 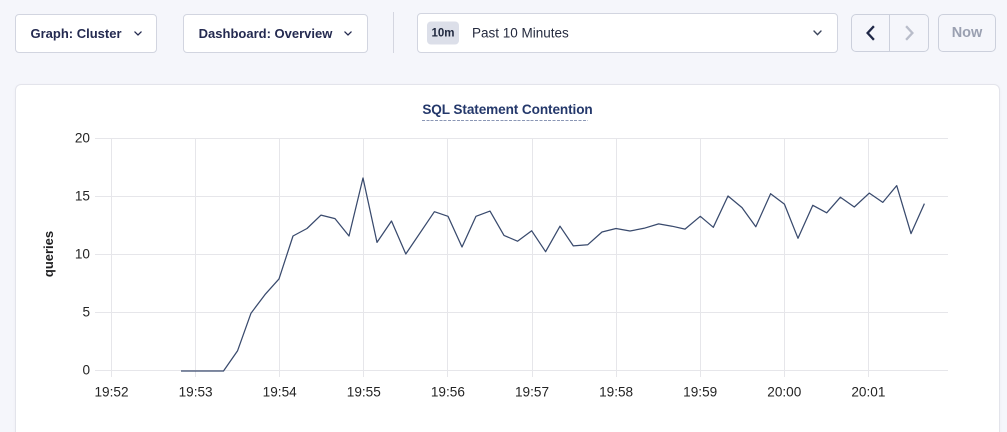 What do you see at coordinates (532, 391) in the screenshot?
I see `svg-text: 19:57` at bounding box center [532, 391].